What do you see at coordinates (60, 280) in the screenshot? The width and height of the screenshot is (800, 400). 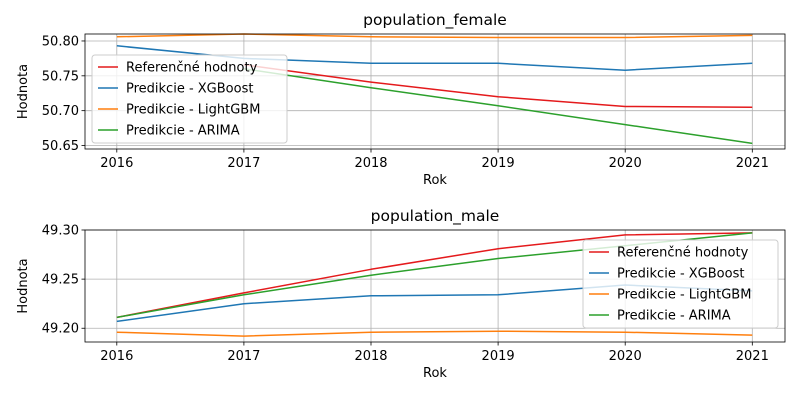 I see `y-tick-label: 49.25` at bounding box center [60, 280].